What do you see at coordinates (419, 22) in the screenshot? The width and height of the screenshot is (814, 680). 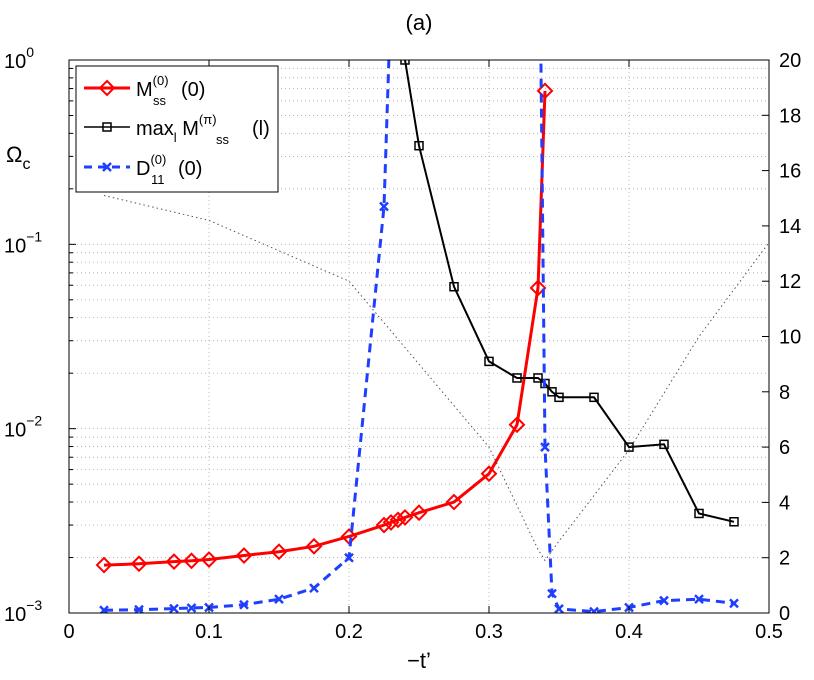 I see `chart-title: (a)` at bounding box center [419, 22].